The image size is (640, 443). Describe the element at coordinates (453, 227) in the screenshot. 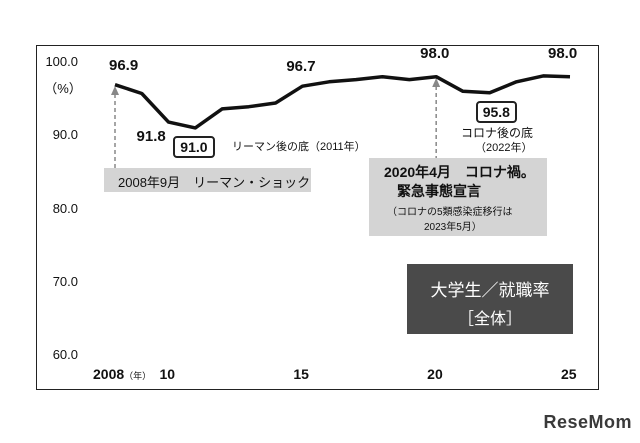

I see `corona-event-line4: 2023年5月）` at that location.